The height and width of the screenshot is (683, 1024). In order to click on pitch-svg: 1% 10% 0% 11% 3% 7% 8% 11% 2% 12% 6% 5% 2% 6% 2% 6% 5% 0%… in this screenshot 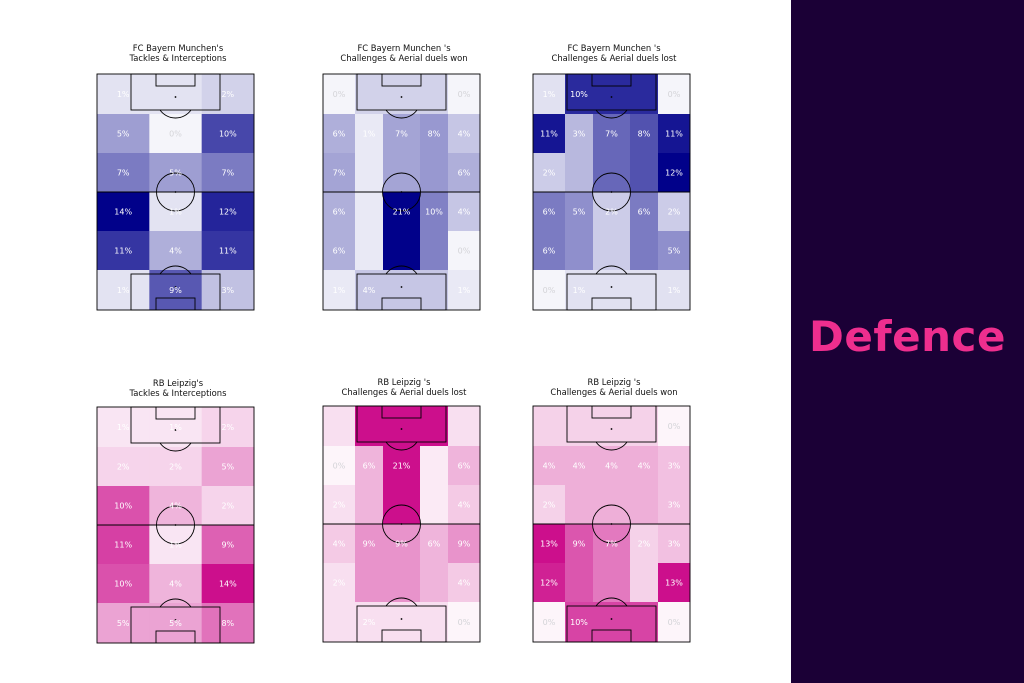, I will do `click(611, 192)`.